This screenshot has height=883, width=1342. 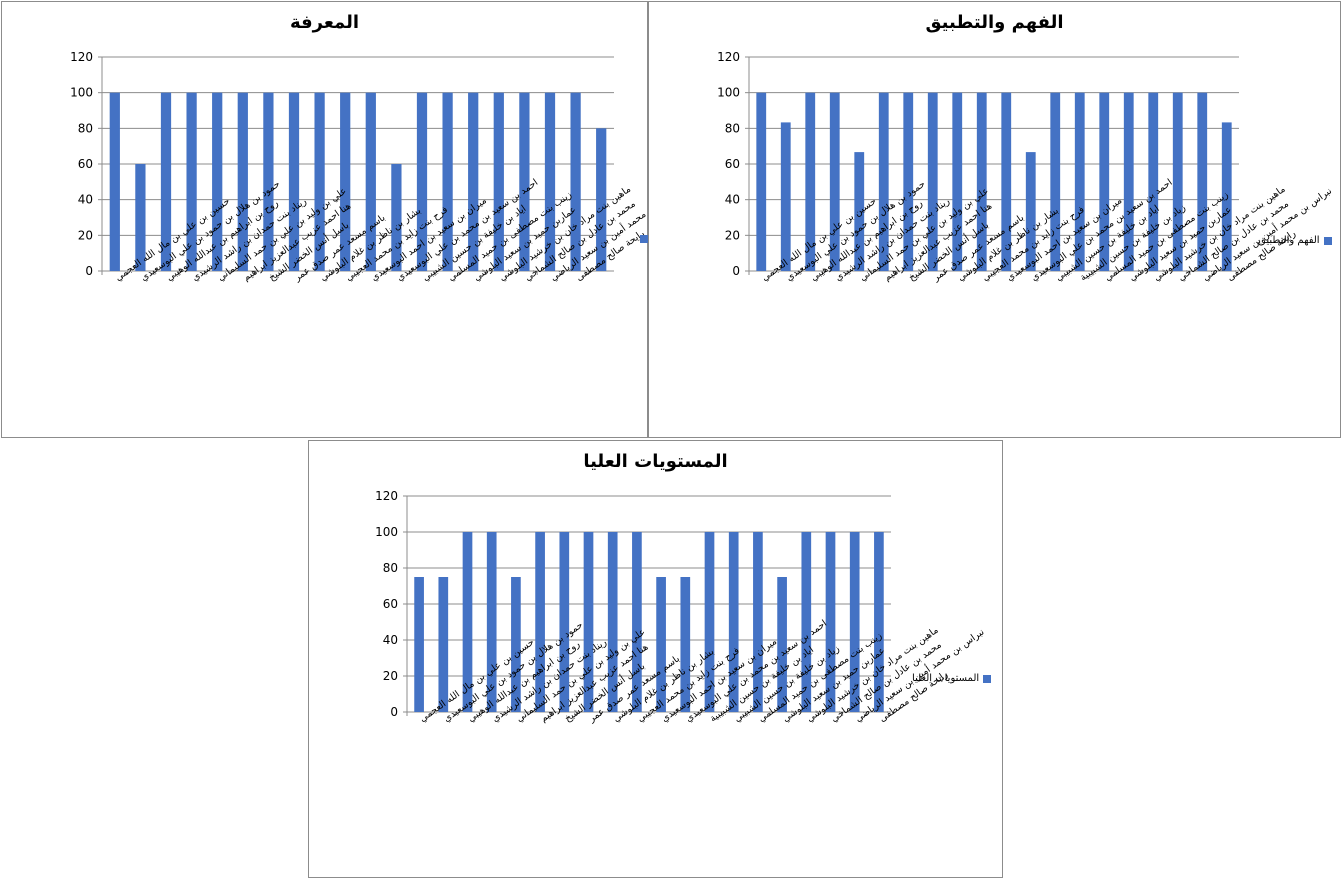 What do you see at coordinates (994, 22) in the screenshot?
I see `chart-title: الفهم والتطبيق` at bounding box center [994, 22].